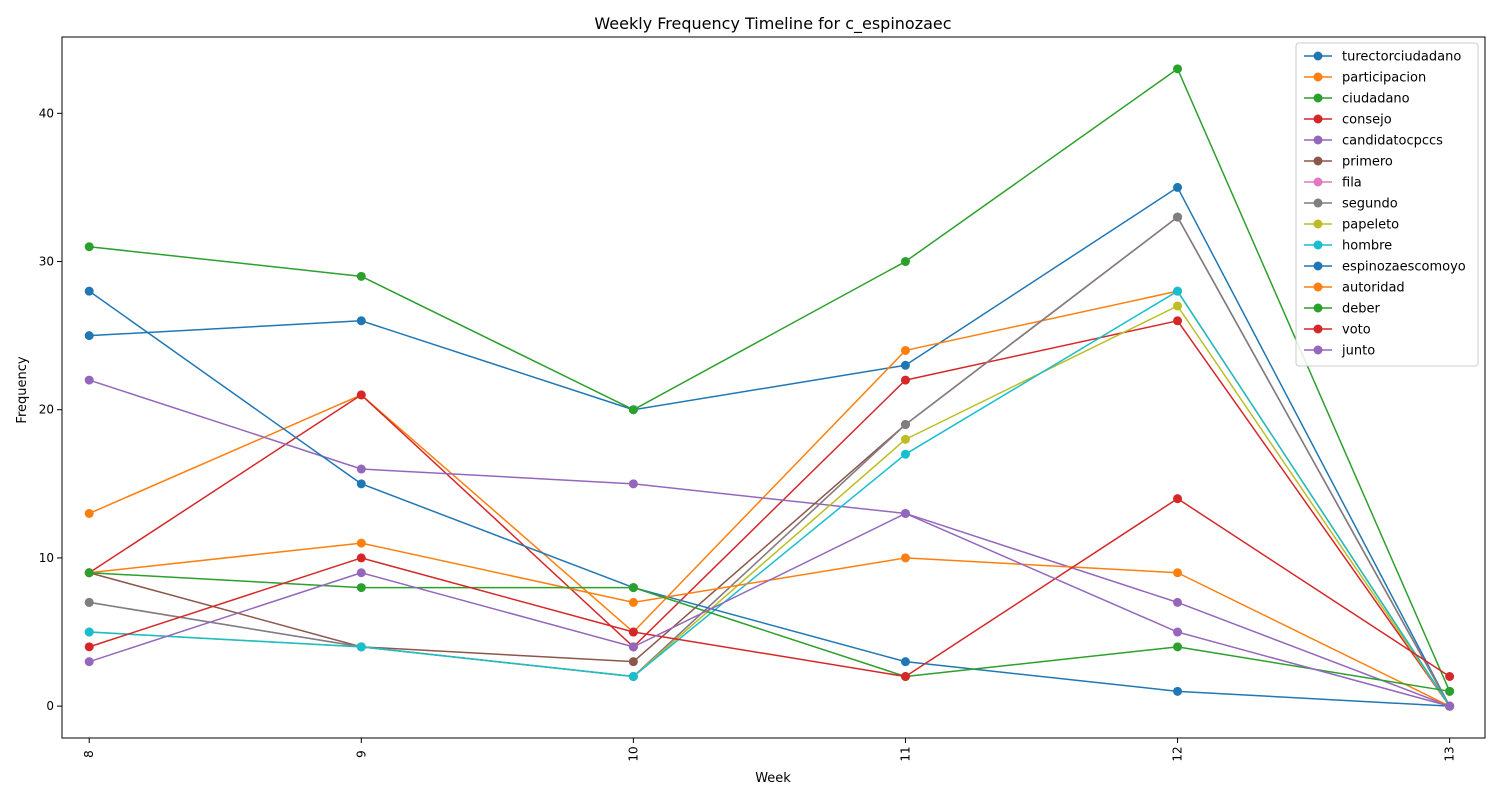 The width and height of the screenshot is (1500, 800). What do you see at coordinates (89, 754) in the screenshot?
I see `x-tick-label: 8` at bounding box center [89, 754].